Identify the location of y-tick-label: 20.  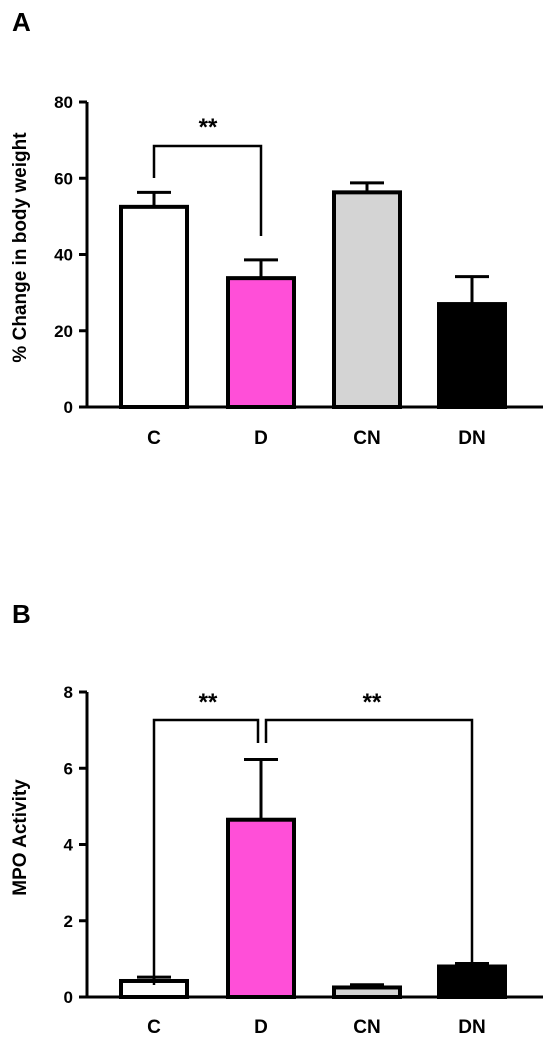
(63, 331).